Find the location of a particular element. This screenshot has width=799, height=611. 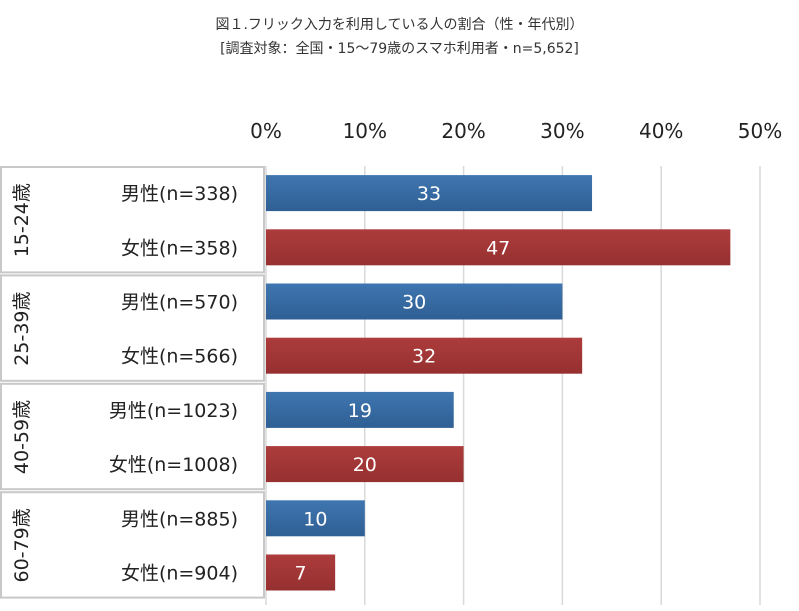

x-tick-label: 50% is located at coordinates (760, 131).